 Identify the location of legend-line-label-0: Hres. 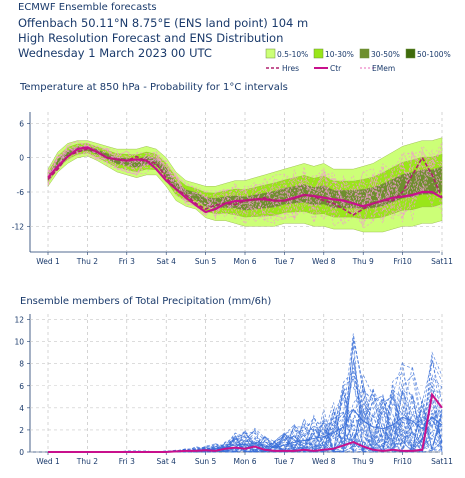
(290, 68).